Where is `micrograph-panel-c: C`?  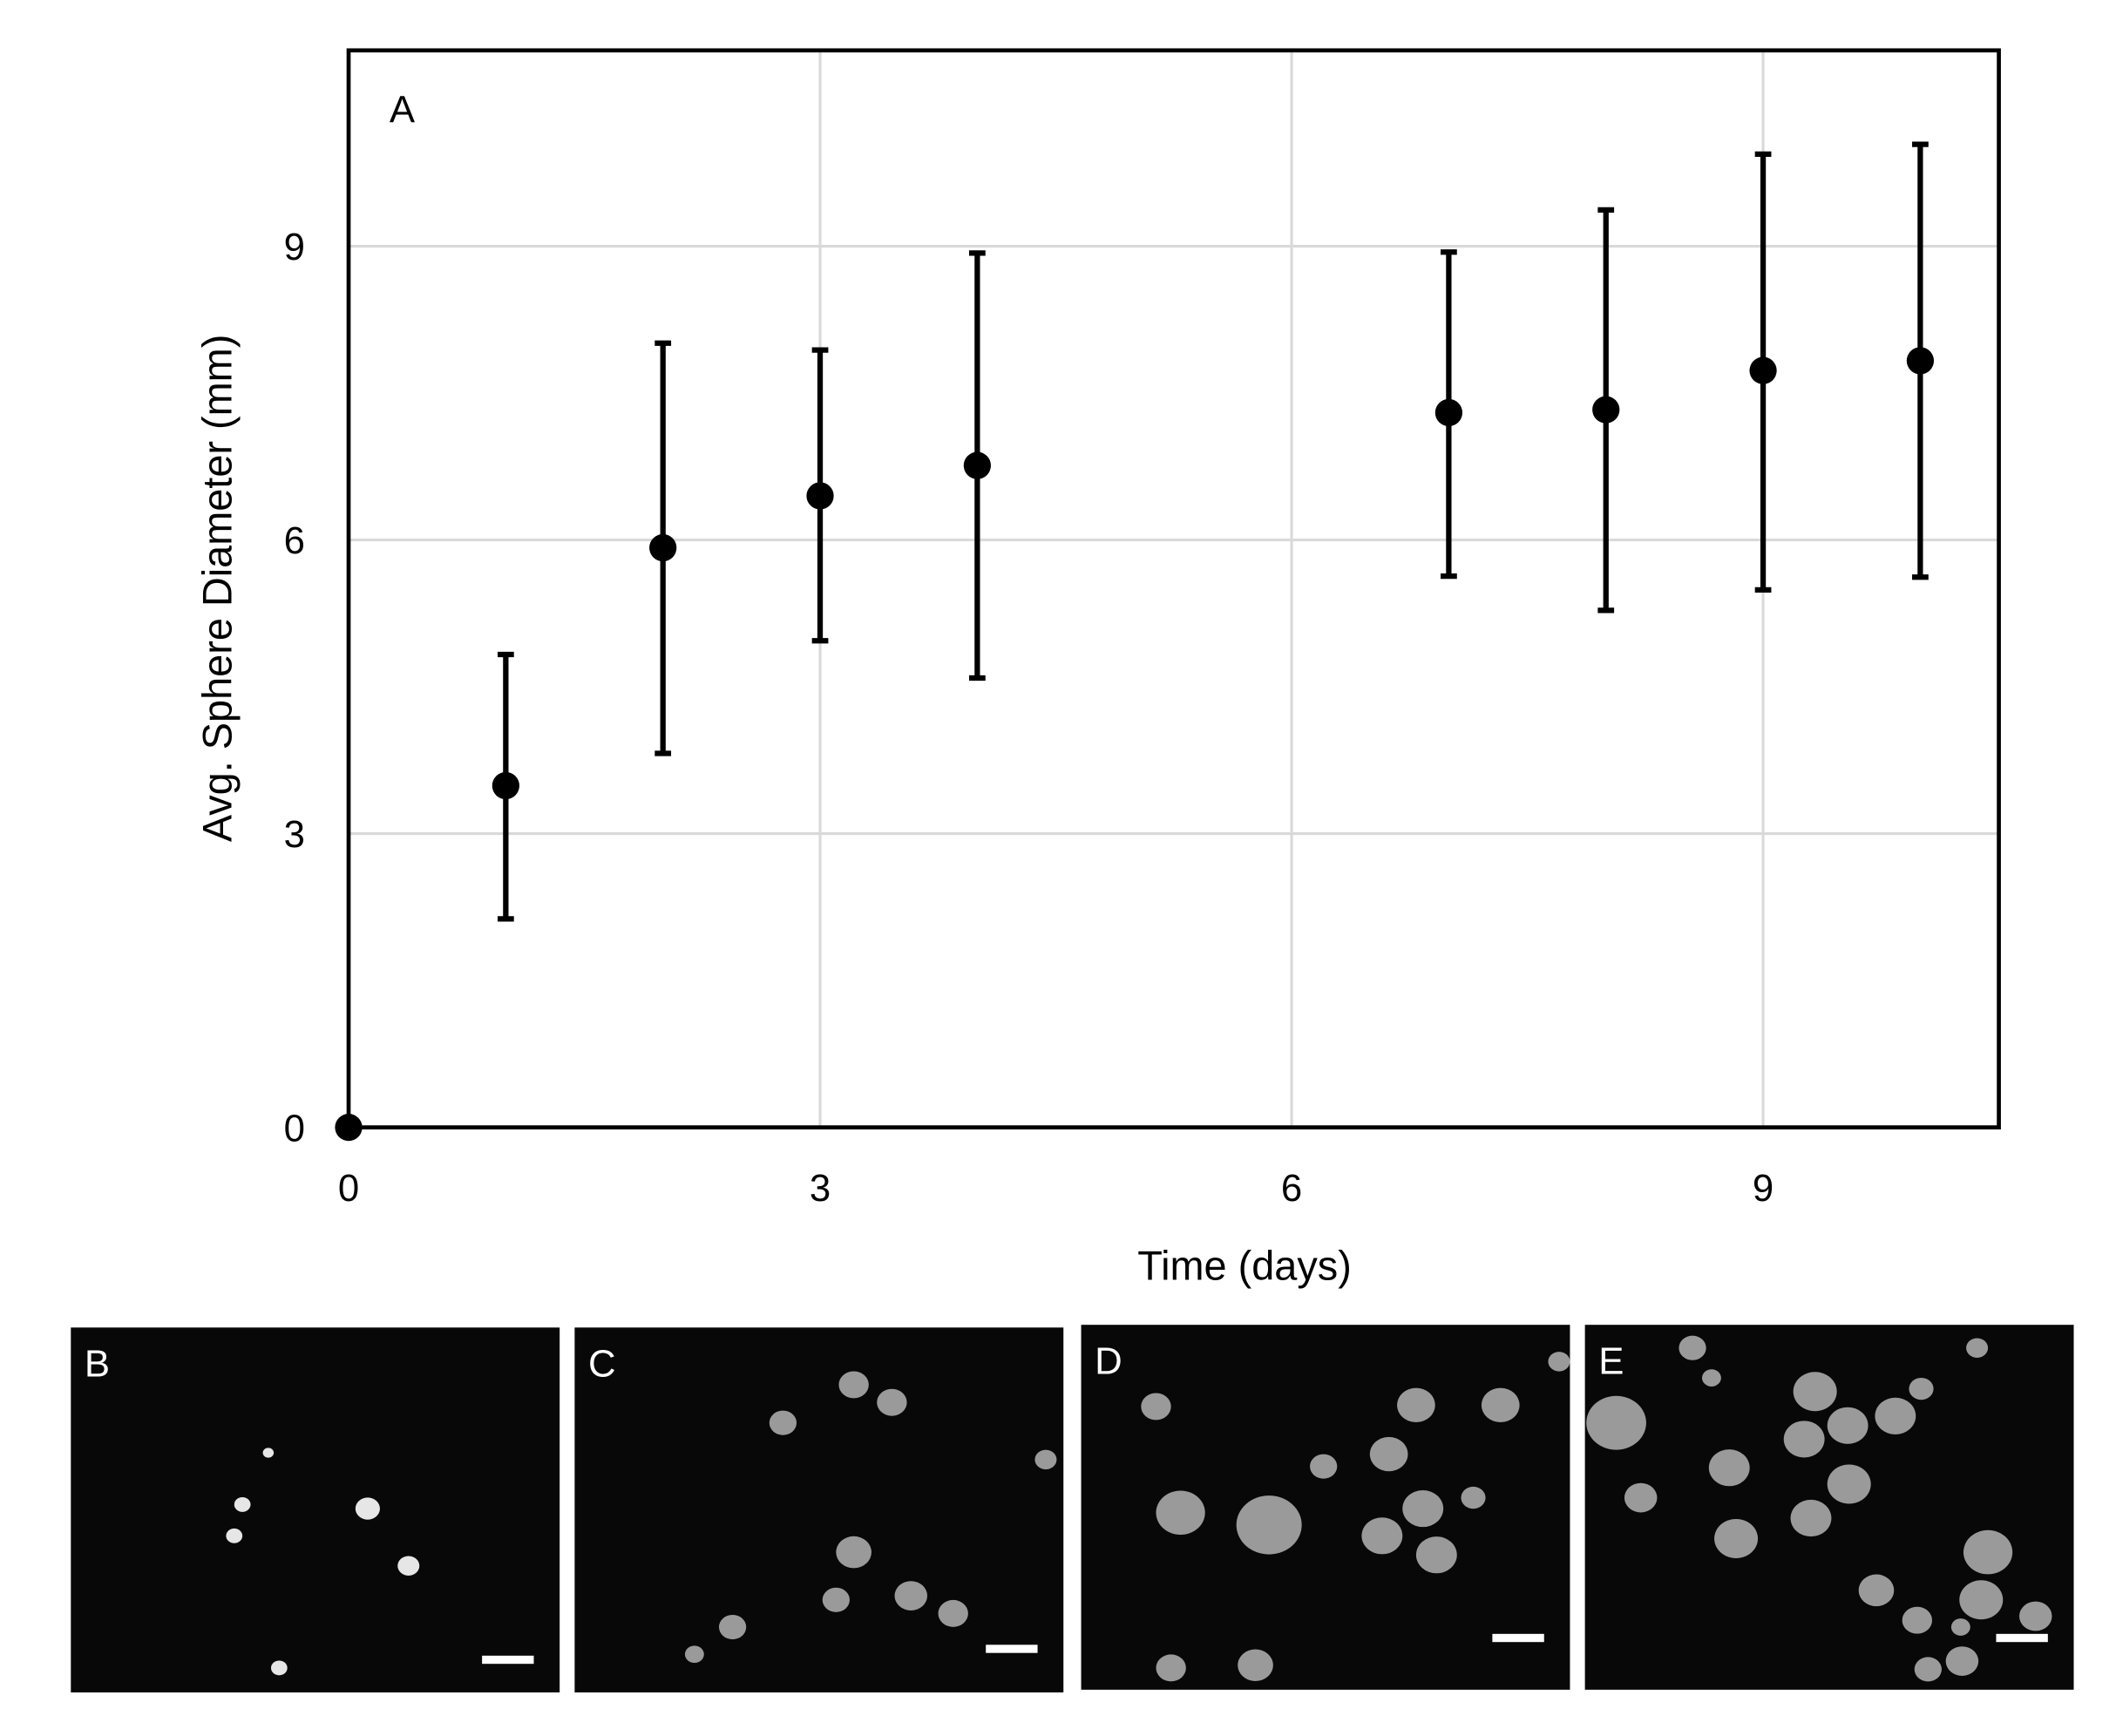
micrograph-panel-c: C is located at coordinates (819, 1510).